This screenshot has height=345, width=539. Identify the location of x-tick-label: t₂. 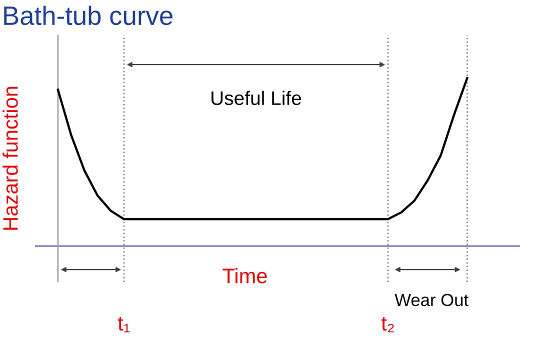
(387, 324).